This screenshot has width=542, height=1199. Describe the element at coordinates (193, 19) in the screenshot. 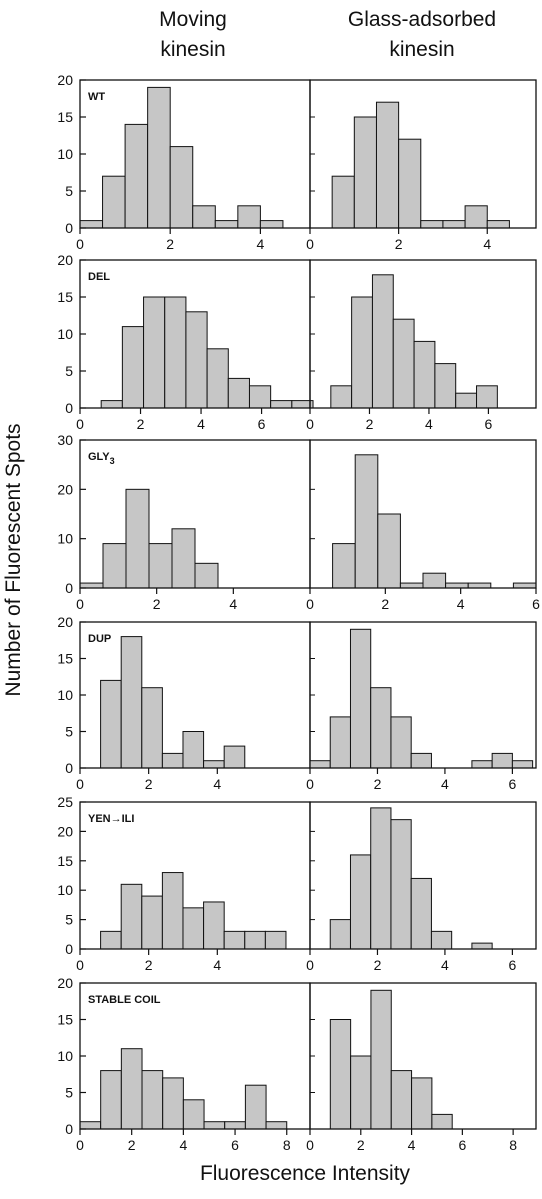

I see `column-header-moving-line1: Moving` at that location.